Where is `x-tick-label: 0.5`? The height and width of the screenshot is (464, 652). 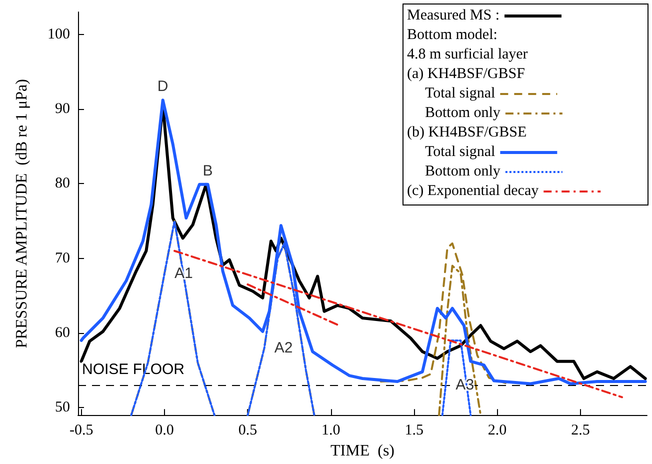 x-tick-label: 0.5 is located at coordinates (248, 430).